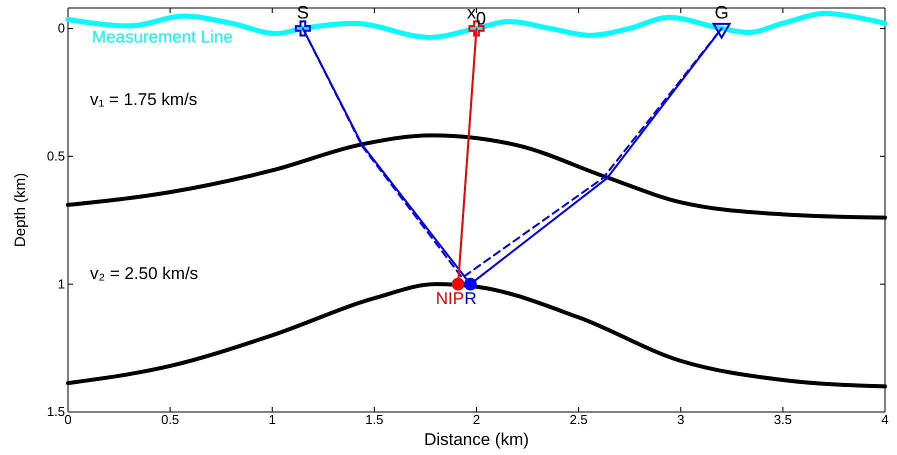 The image size is (897, 455). Describe the element at coordinates (144, 274) in the screenshot. I see `annotation: v₂ = 2.50 km/s` at that location.